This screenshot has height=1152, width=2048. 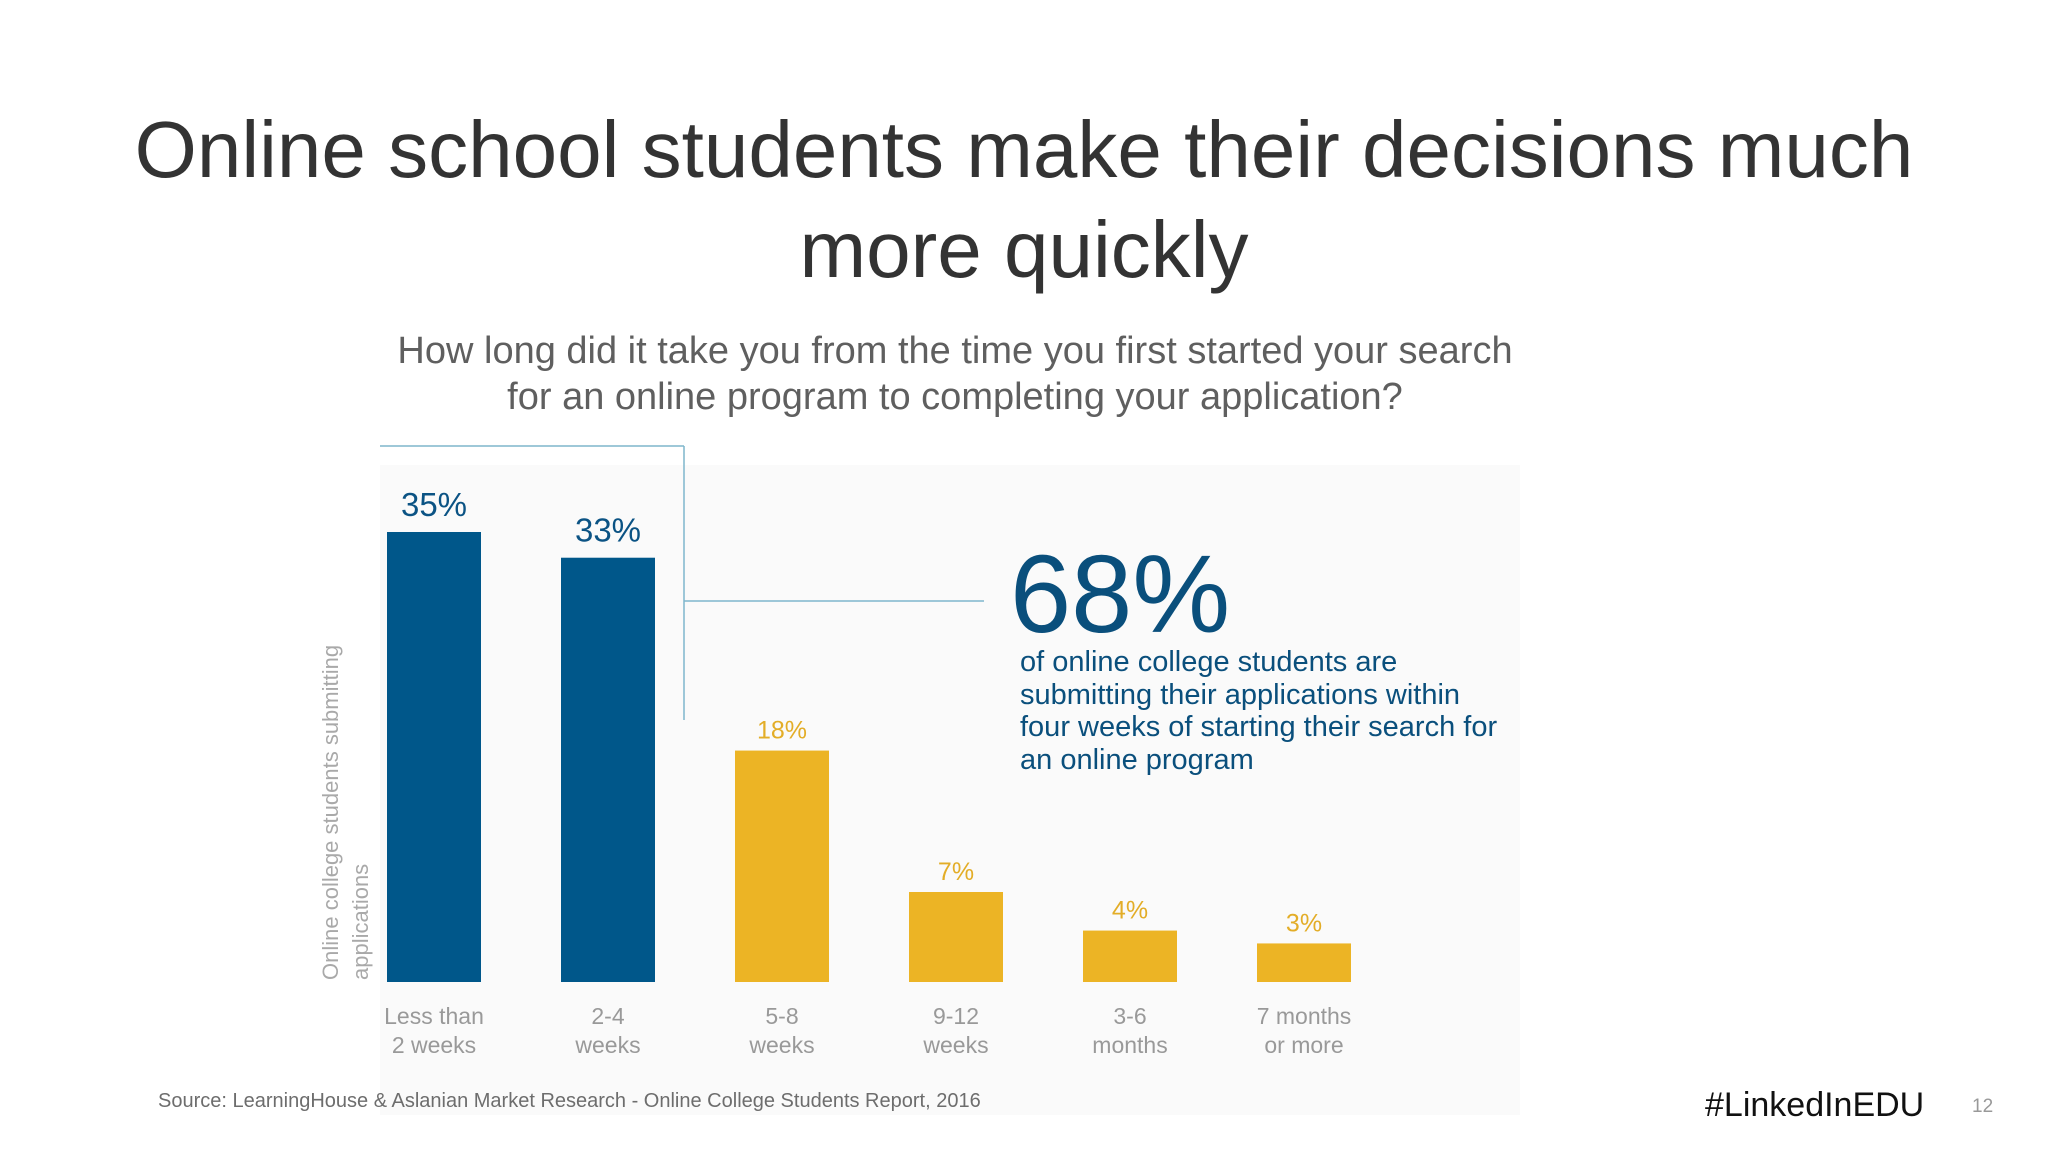 I want to click on value-label-1: 35%, so click(x=434, y=504).